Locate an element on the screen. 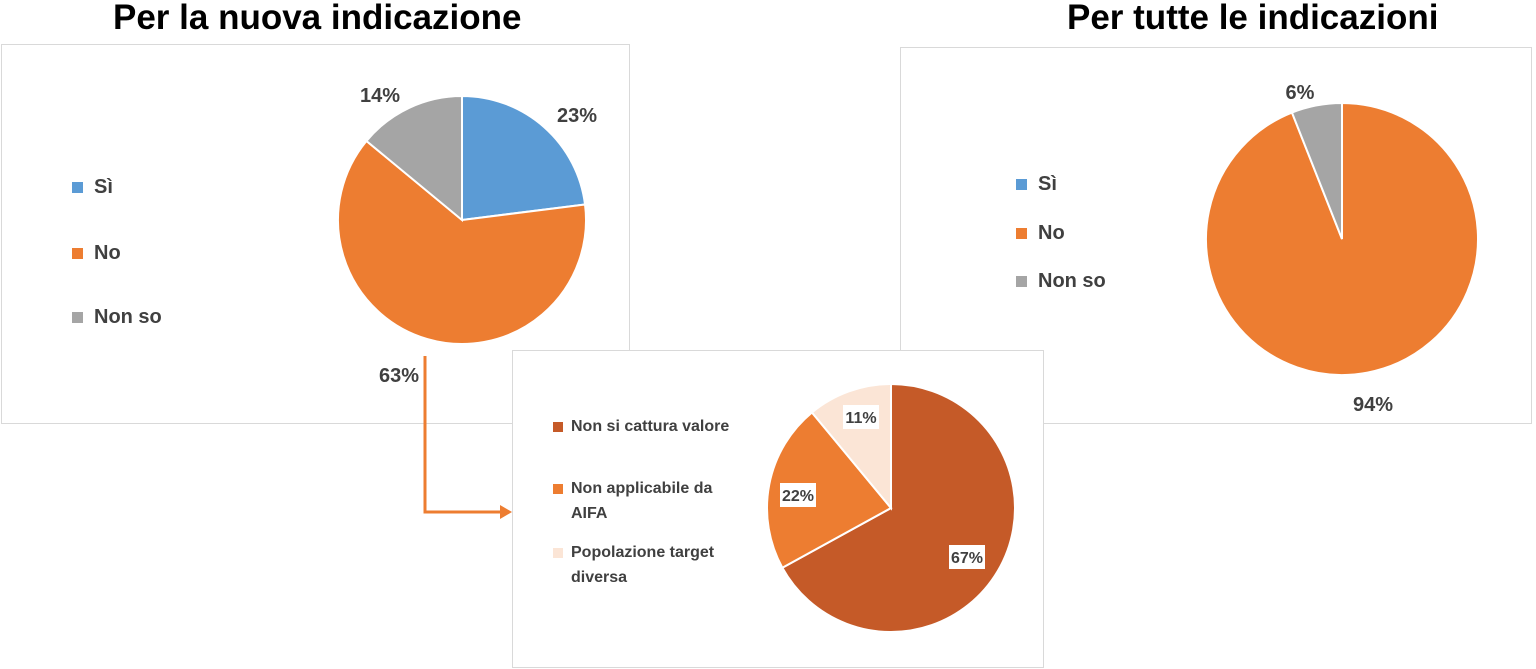 The height and width of the screenshot is (669, 1536). data-label-box-non-applicabile-da-aifa is located at coordinates (798, 495).